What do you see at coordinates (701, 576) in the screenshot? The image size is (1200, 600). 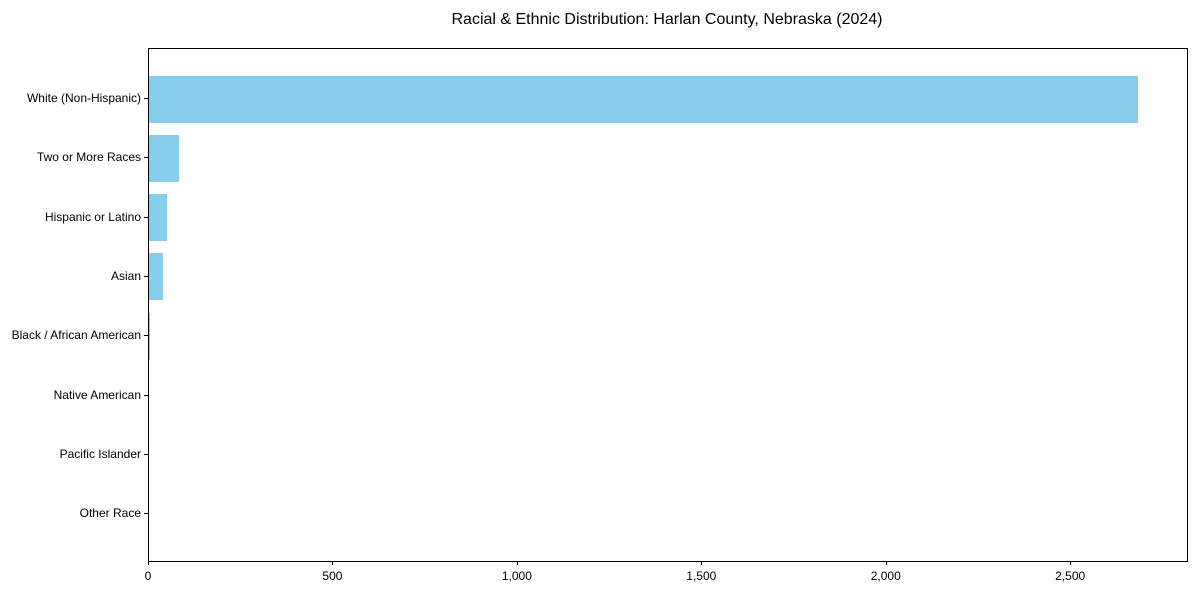 I see `x-axis-tick-label: 1,500` at bounding box center [701, 576].